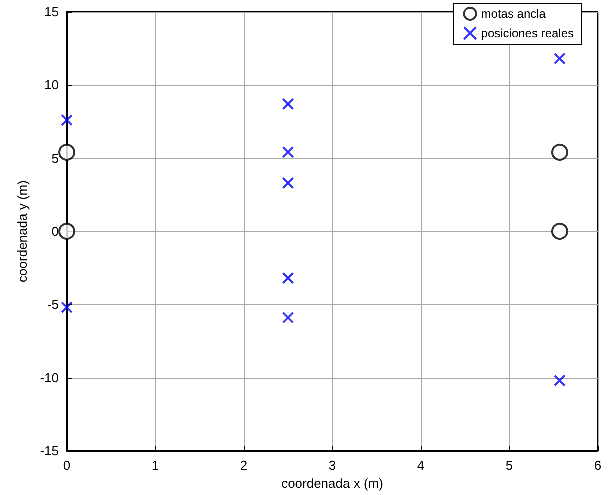 Image resolution: width=612 pixels, height=495 pixels. What do you see at coordinates (55, 231) in the screenshot?
I see `y-tick-label: 0` at bounding box center [55, 231].